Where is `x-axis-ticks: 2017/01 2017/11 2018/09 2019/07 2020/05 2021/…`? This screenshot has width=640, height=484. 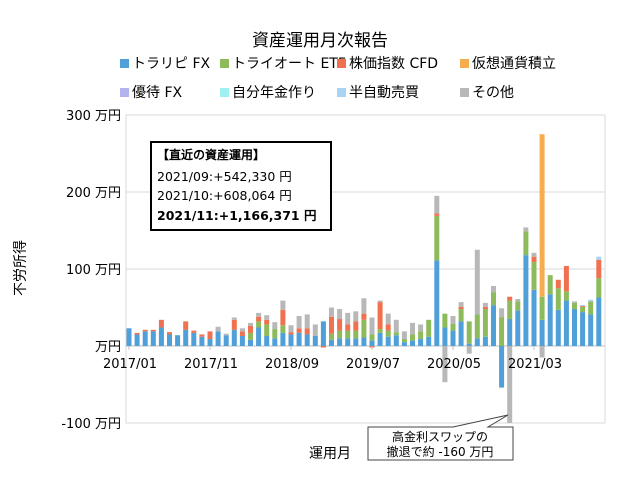
x-axis-ticks: 2017/01 2017/11 2018/09 2019/07 2020/05 2021/… is located at coordinates (332, 359).